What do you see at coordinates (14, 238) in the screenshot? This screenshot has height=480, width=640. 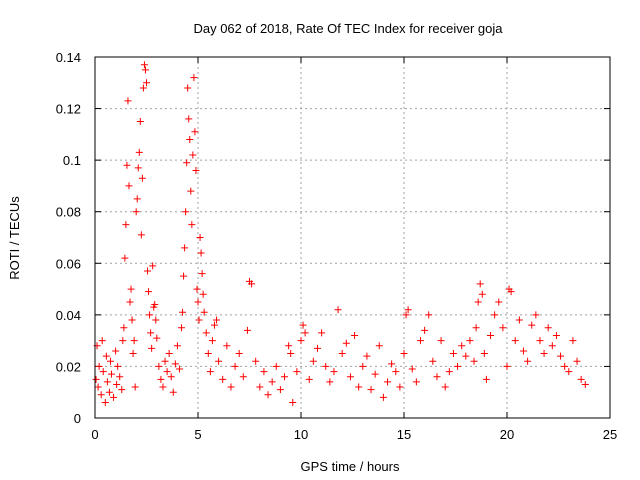 I see `y-axis-label: ROTI / TECUs` at bounding box center [14, 238].